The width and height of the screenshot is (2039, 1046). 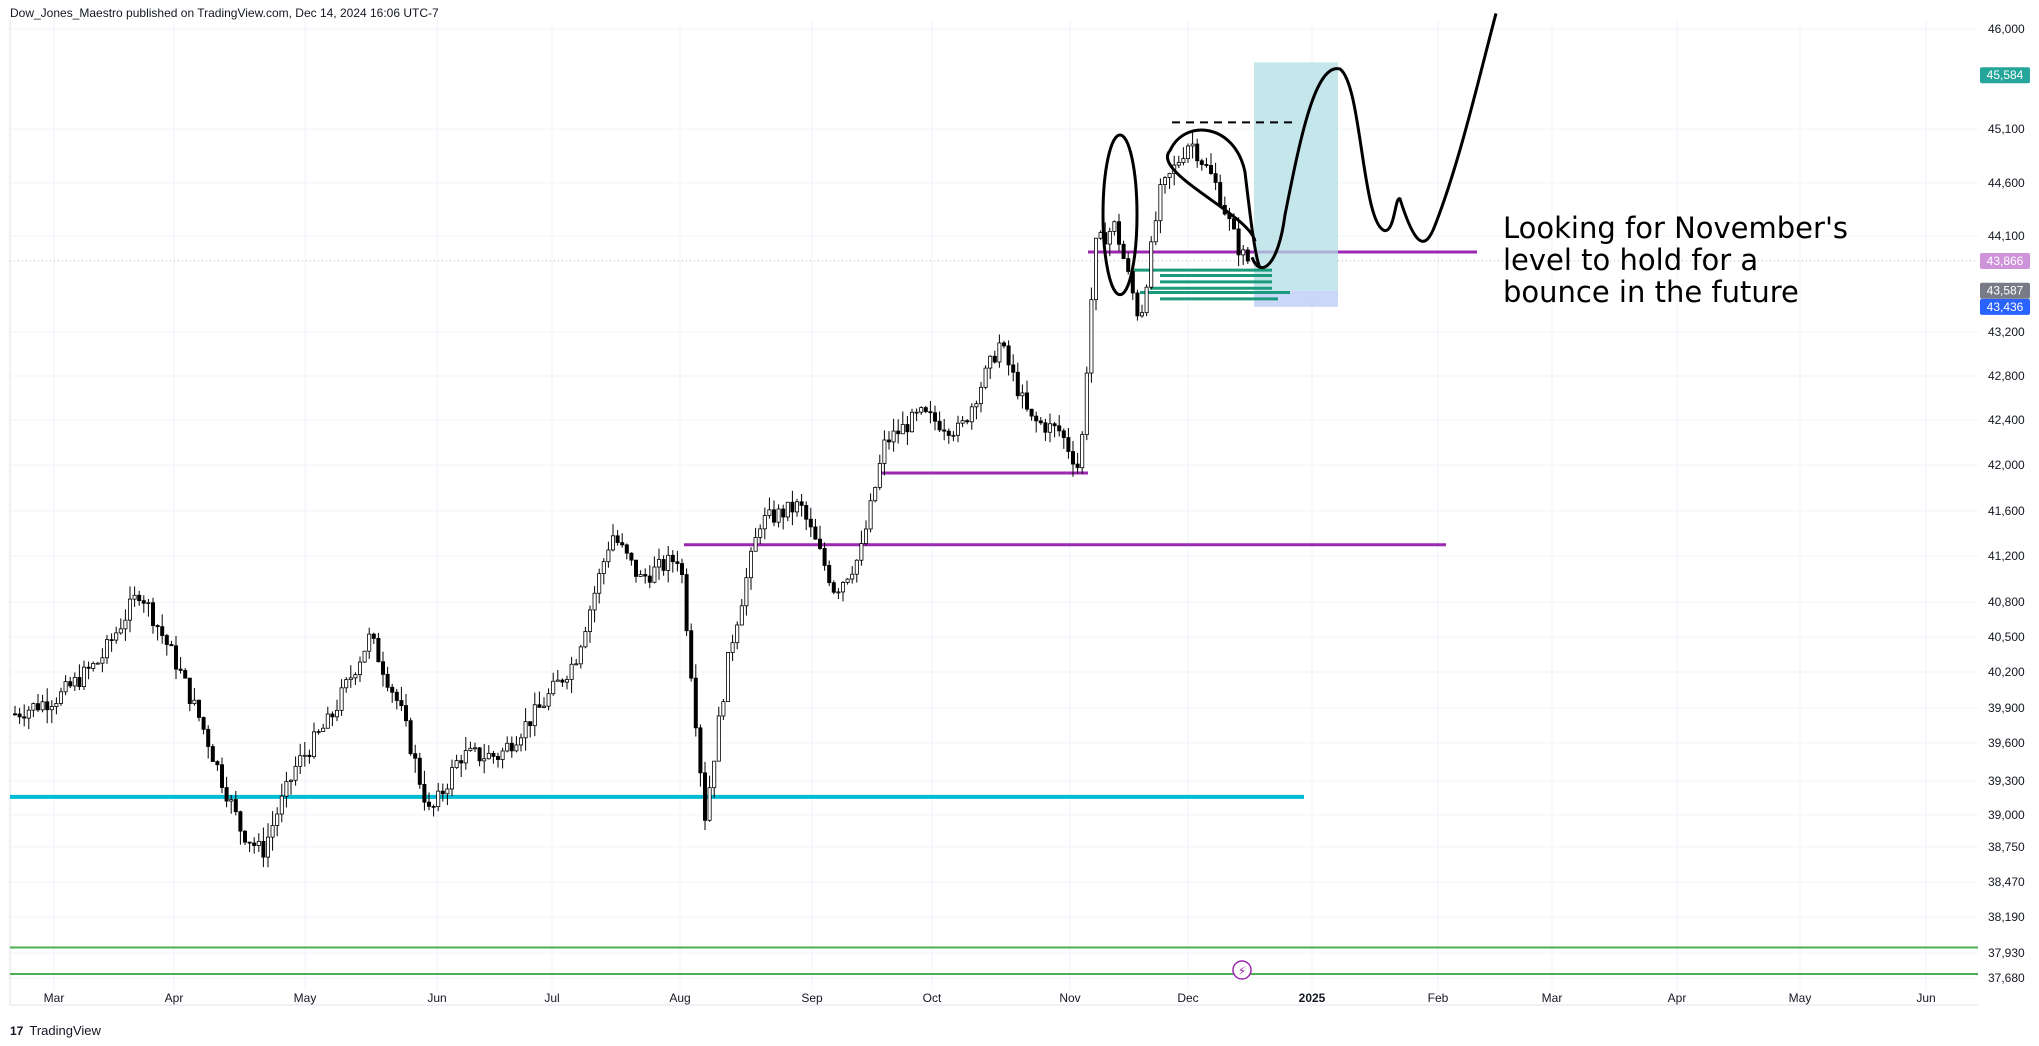 I want to click on event-marker-icon, so click(x=1242, y=970).